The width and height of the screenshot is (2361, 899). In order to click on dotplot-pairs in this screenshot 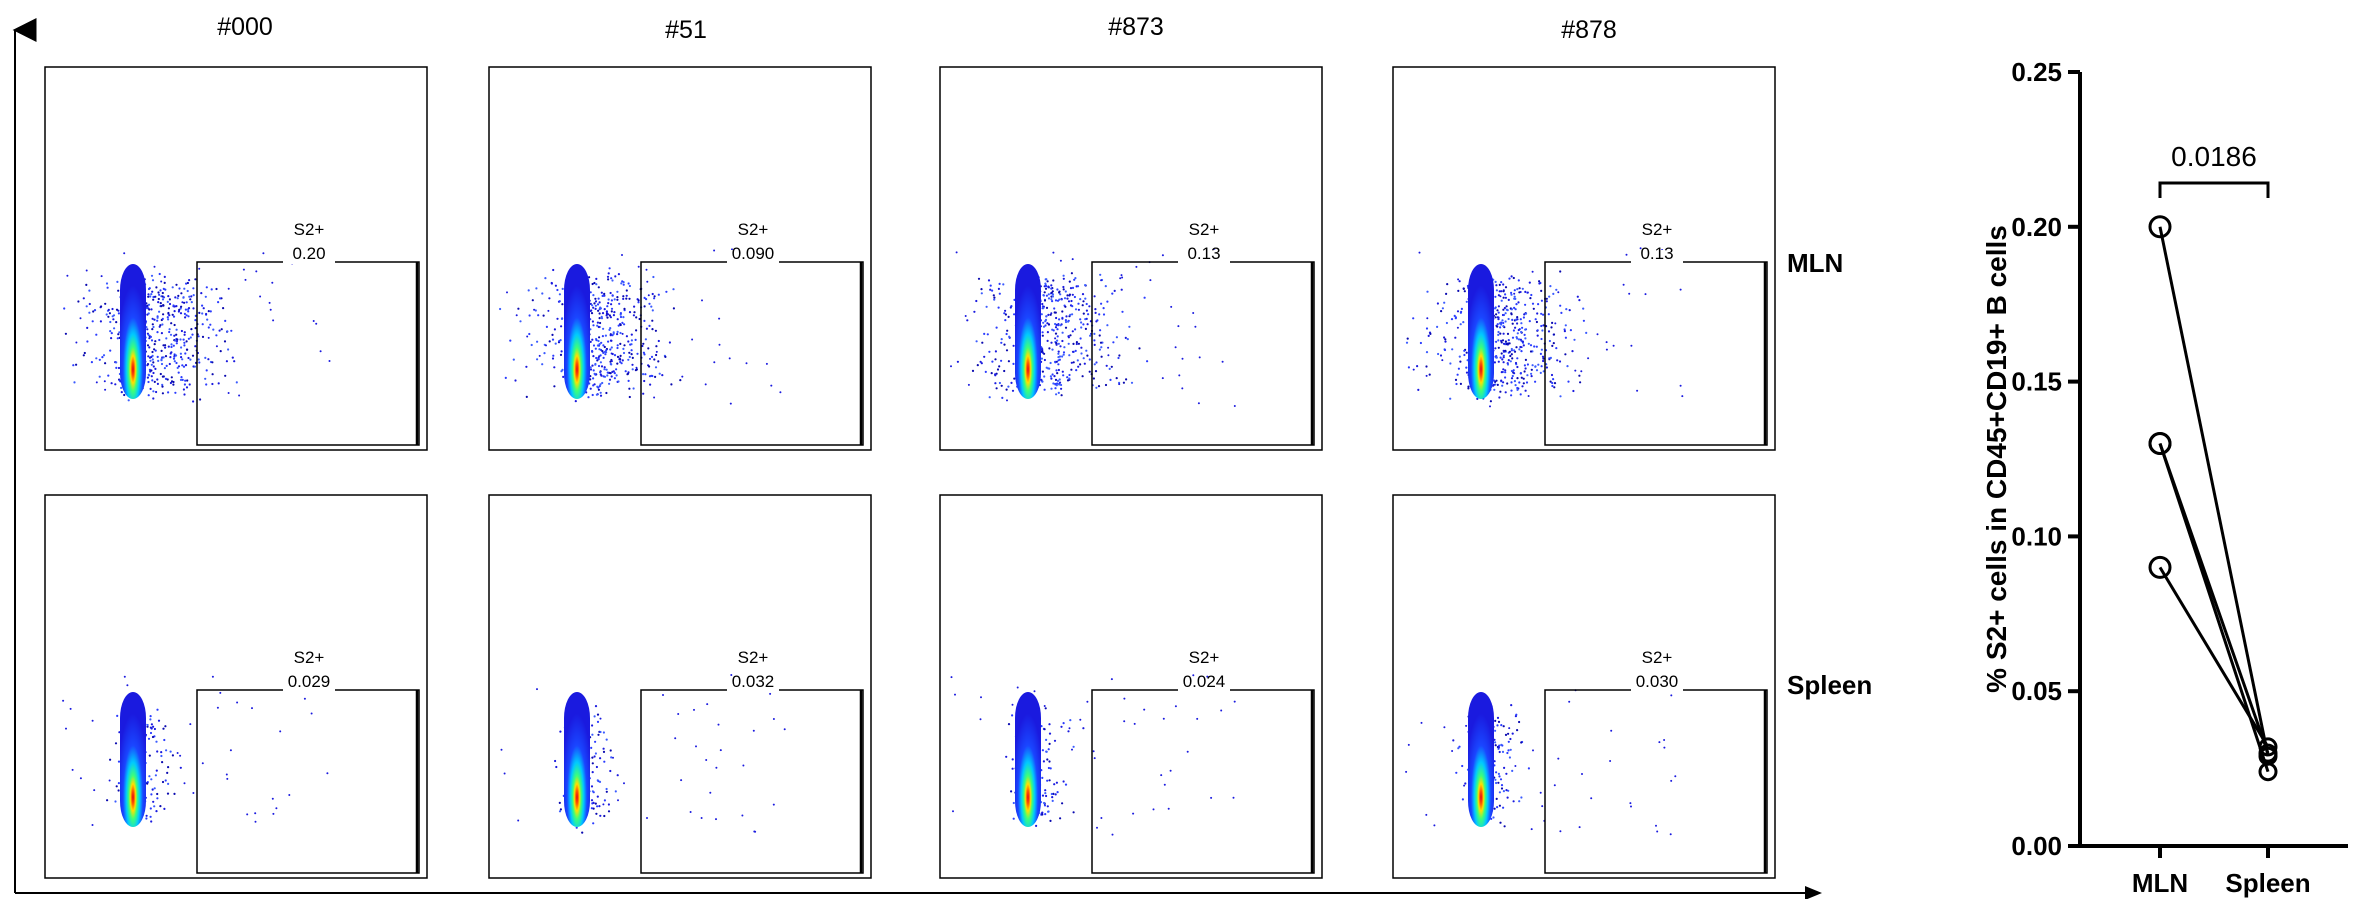, I will do `click(2213, 498)`.